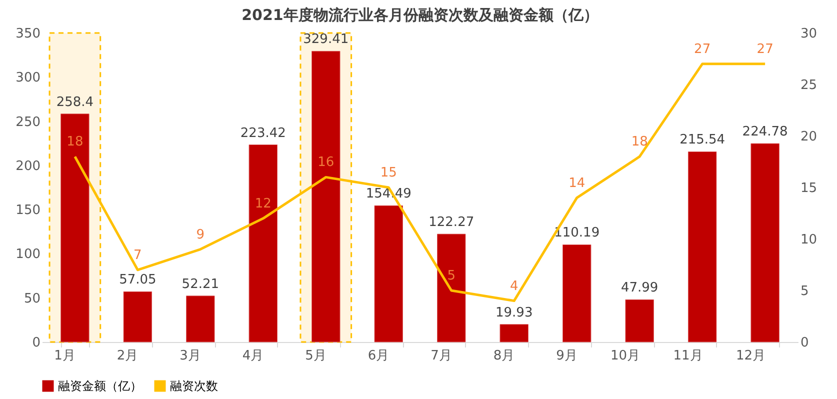 The height and width of the screenshot is (399, 837). Describe the element at coordinates (809, 188) in the screenshot. I see `y2-tick-label: 15` at that location.